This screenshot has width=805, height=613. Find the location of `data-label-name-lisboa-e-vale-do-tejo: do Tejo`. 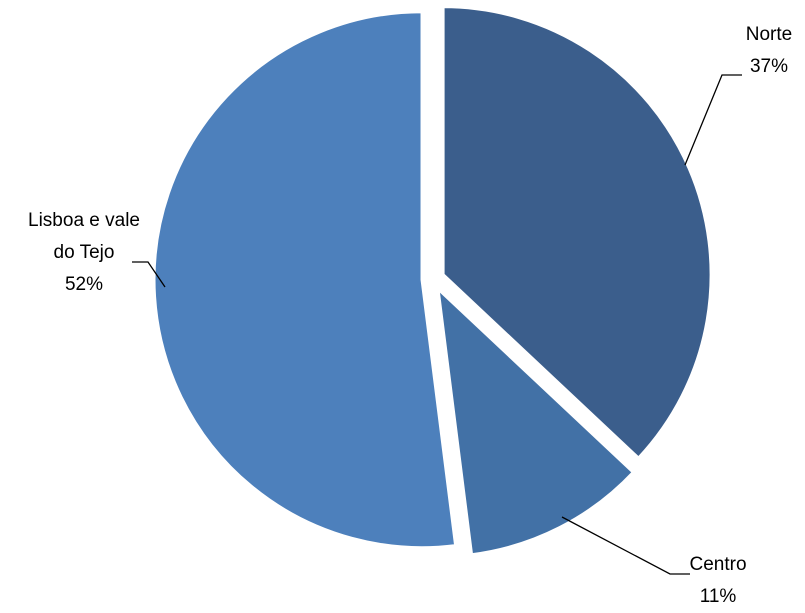

data-label-name-lisboa-e-vale-do-tejo: do Tejo is located at coordinates (84, 252).